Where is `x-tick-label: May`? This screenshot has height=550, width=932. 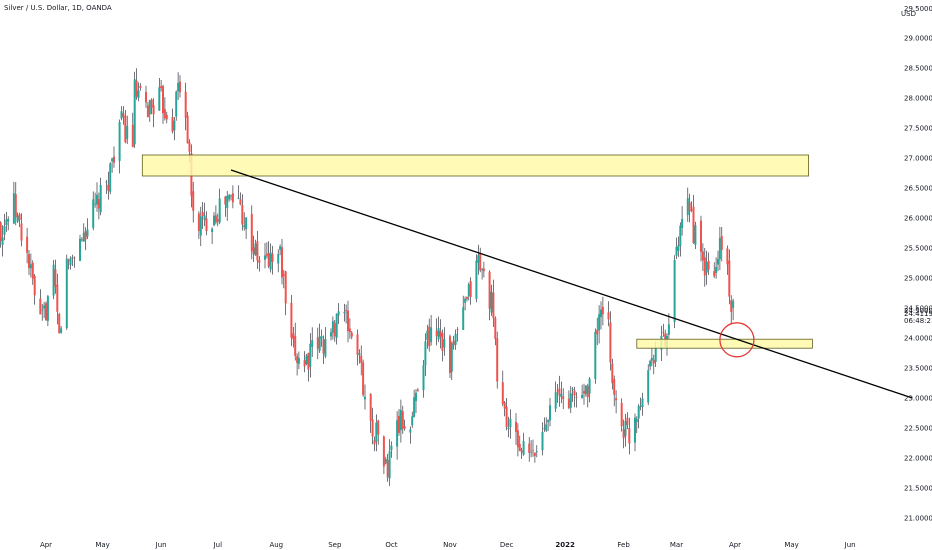 x-tick-label: May is located at coordinates (102, 545).